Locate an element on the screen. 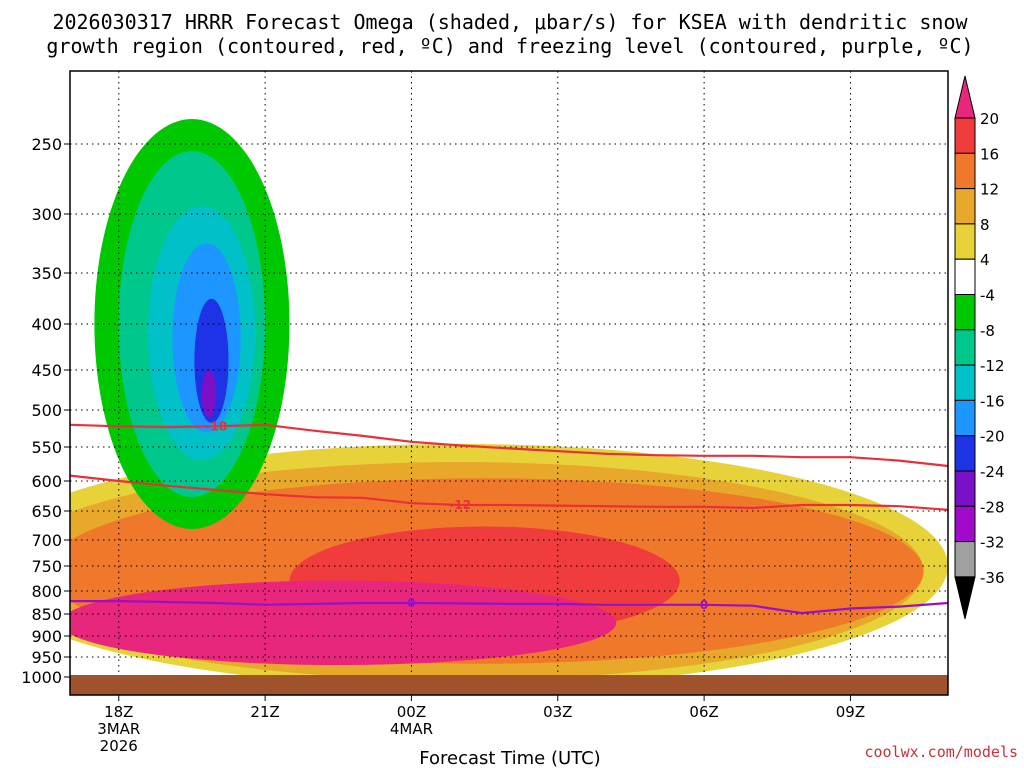 The image size is (1024, 768). credit-text: coolwx.com/models is located at coordinates (941, 752).